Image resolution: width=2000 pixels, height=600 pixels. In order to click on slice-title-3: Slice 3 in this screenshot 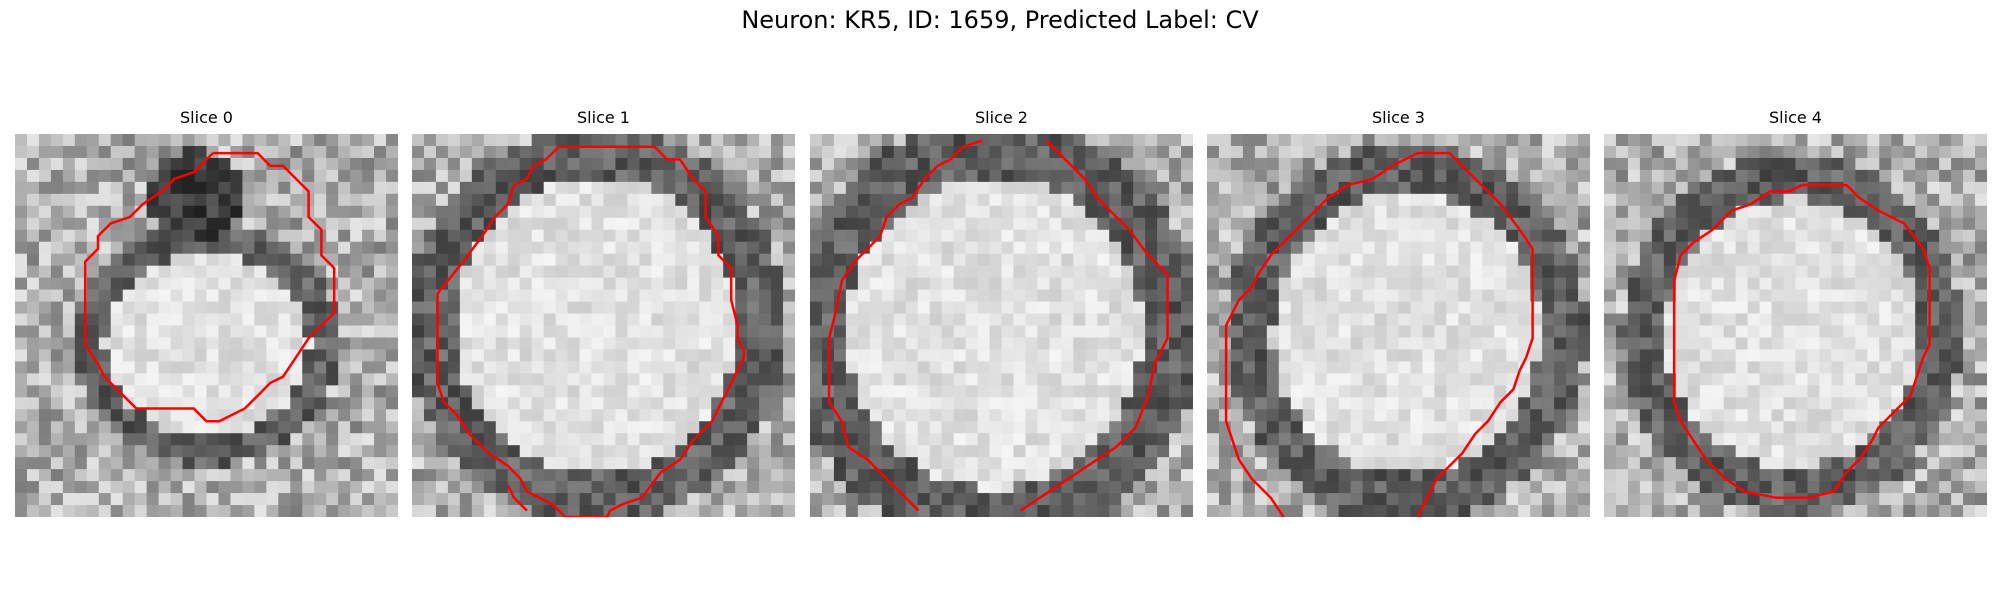, I will do `click(1398, 117)`.